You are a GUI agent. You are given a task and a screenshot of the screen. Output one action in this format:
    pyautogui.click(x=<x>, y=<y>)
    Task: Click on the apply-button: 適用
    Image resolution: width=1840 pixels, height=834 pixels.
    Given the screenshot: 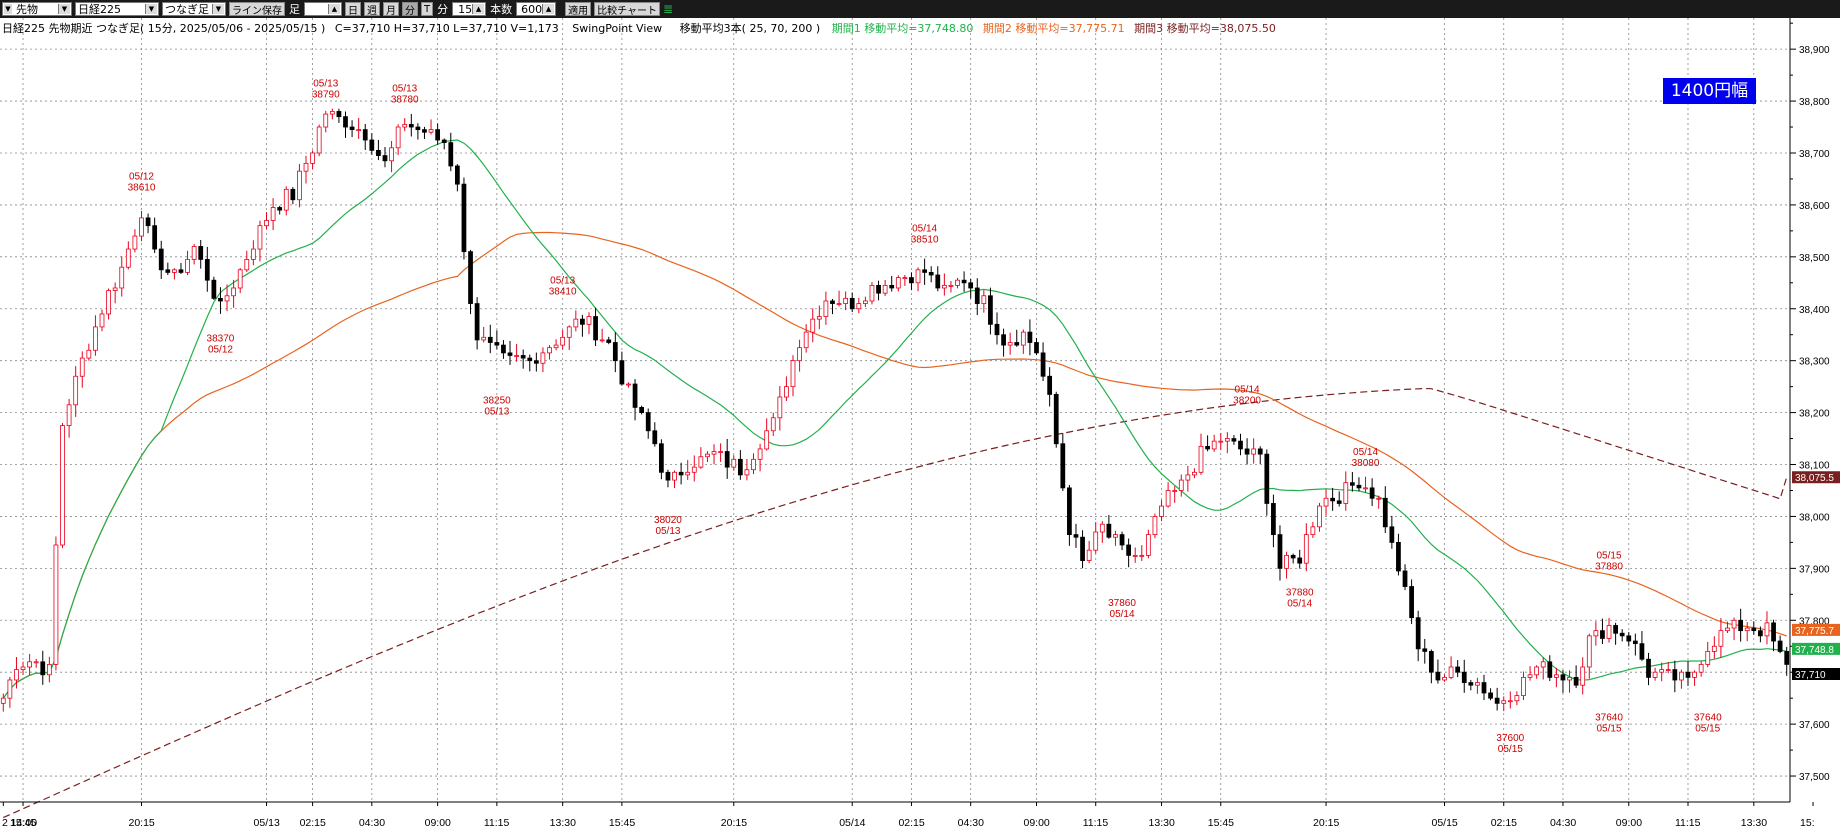 What is the action you would take?
    pyautogui.click(x=578, y=9)
    